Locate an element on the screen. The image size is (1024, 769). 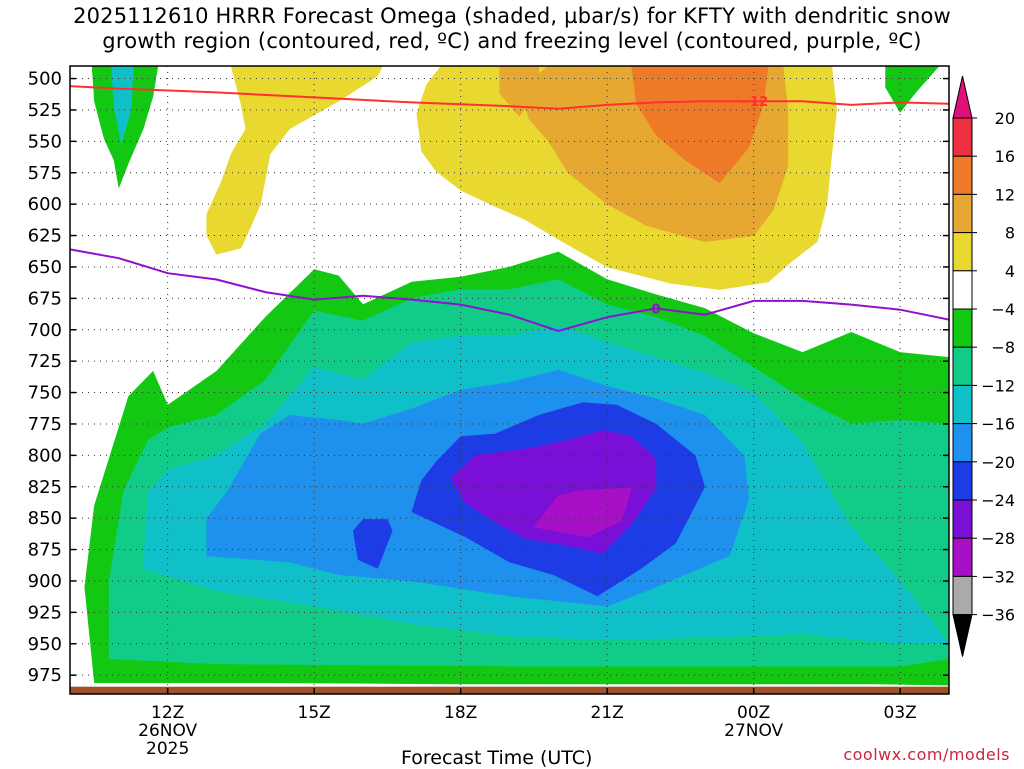
y-tick-label-725: 725 is located at coordinates (45, 361).